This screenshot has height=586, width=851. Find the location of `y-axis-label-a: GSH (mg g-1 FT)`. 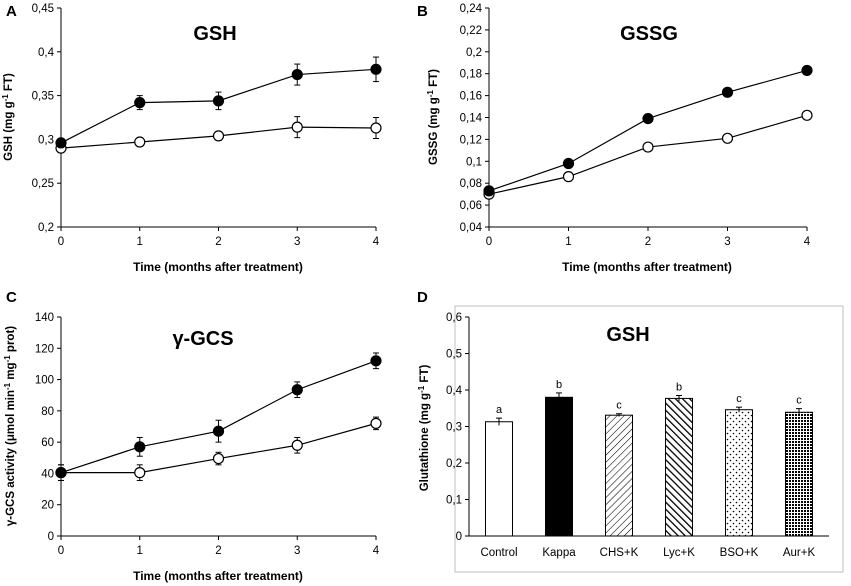

y-axis-label-a: GSH (mg g-1 FT) is located at coordinates (8, 117).